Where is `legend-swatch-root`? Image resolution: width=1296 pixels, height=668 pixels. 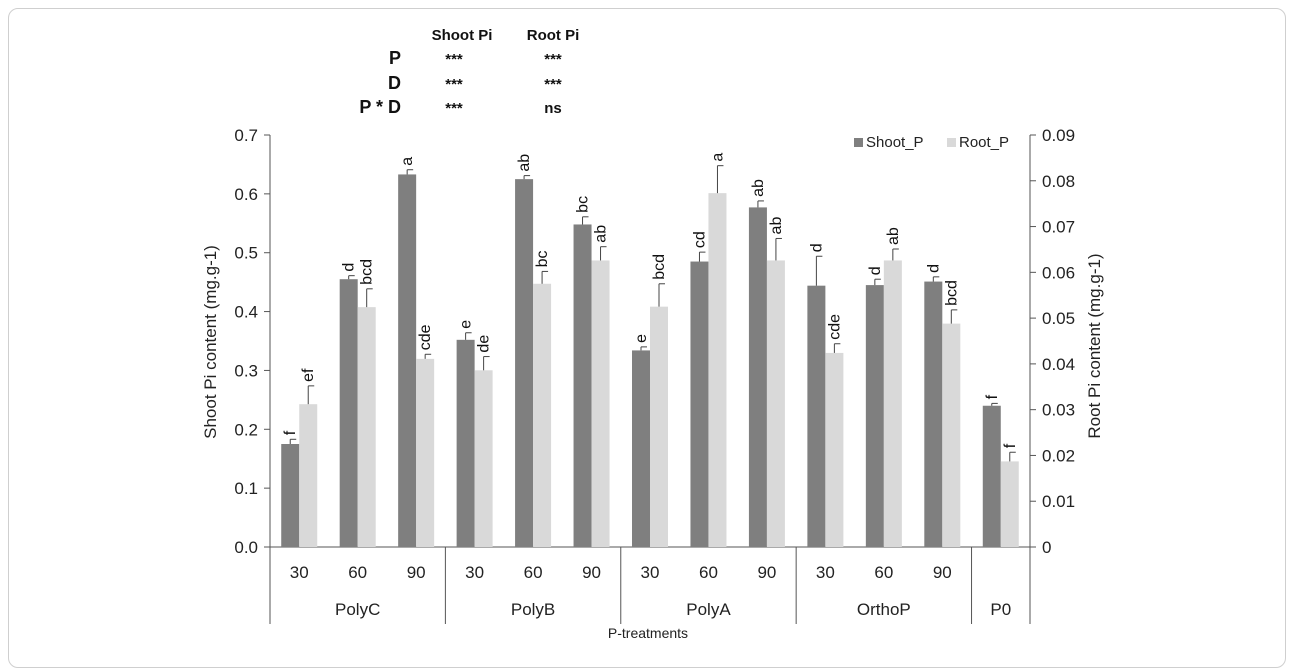 legend-swatch-root is located at coordinates (951, 142).